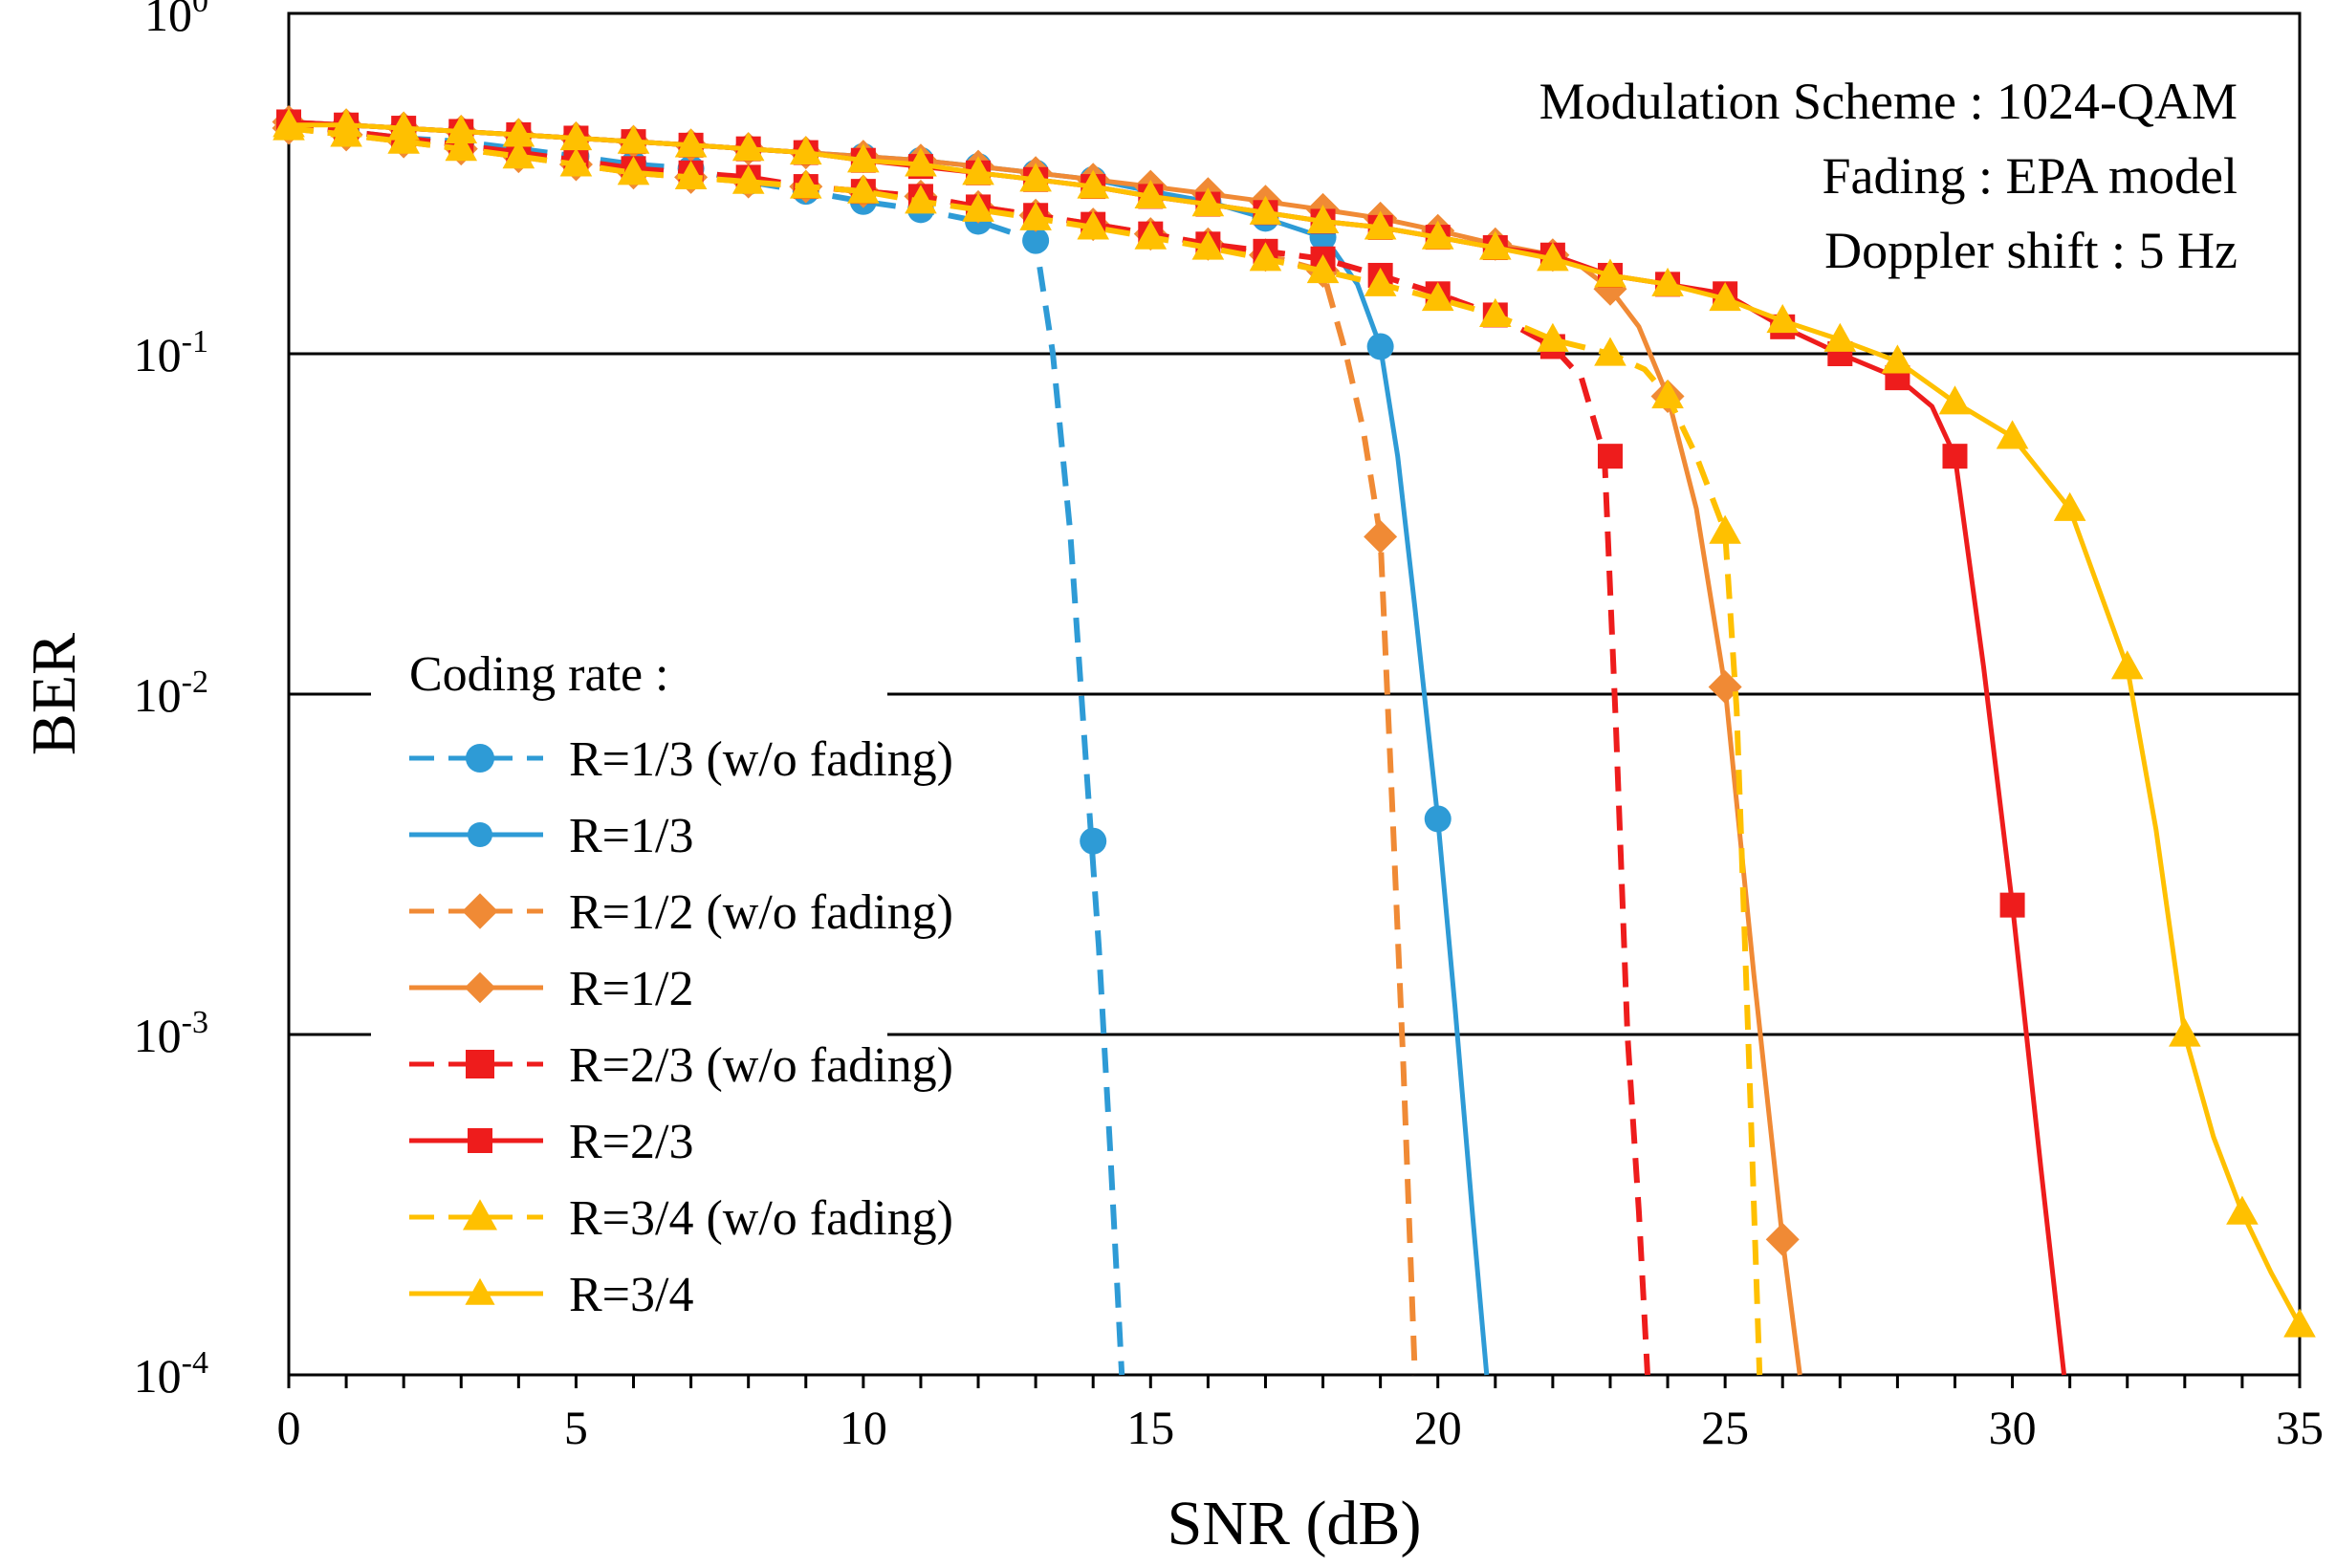 The width and height of the screenshot is (2336, 1568). I want to click on legend-item: R=2/3, so click(551, 1142).